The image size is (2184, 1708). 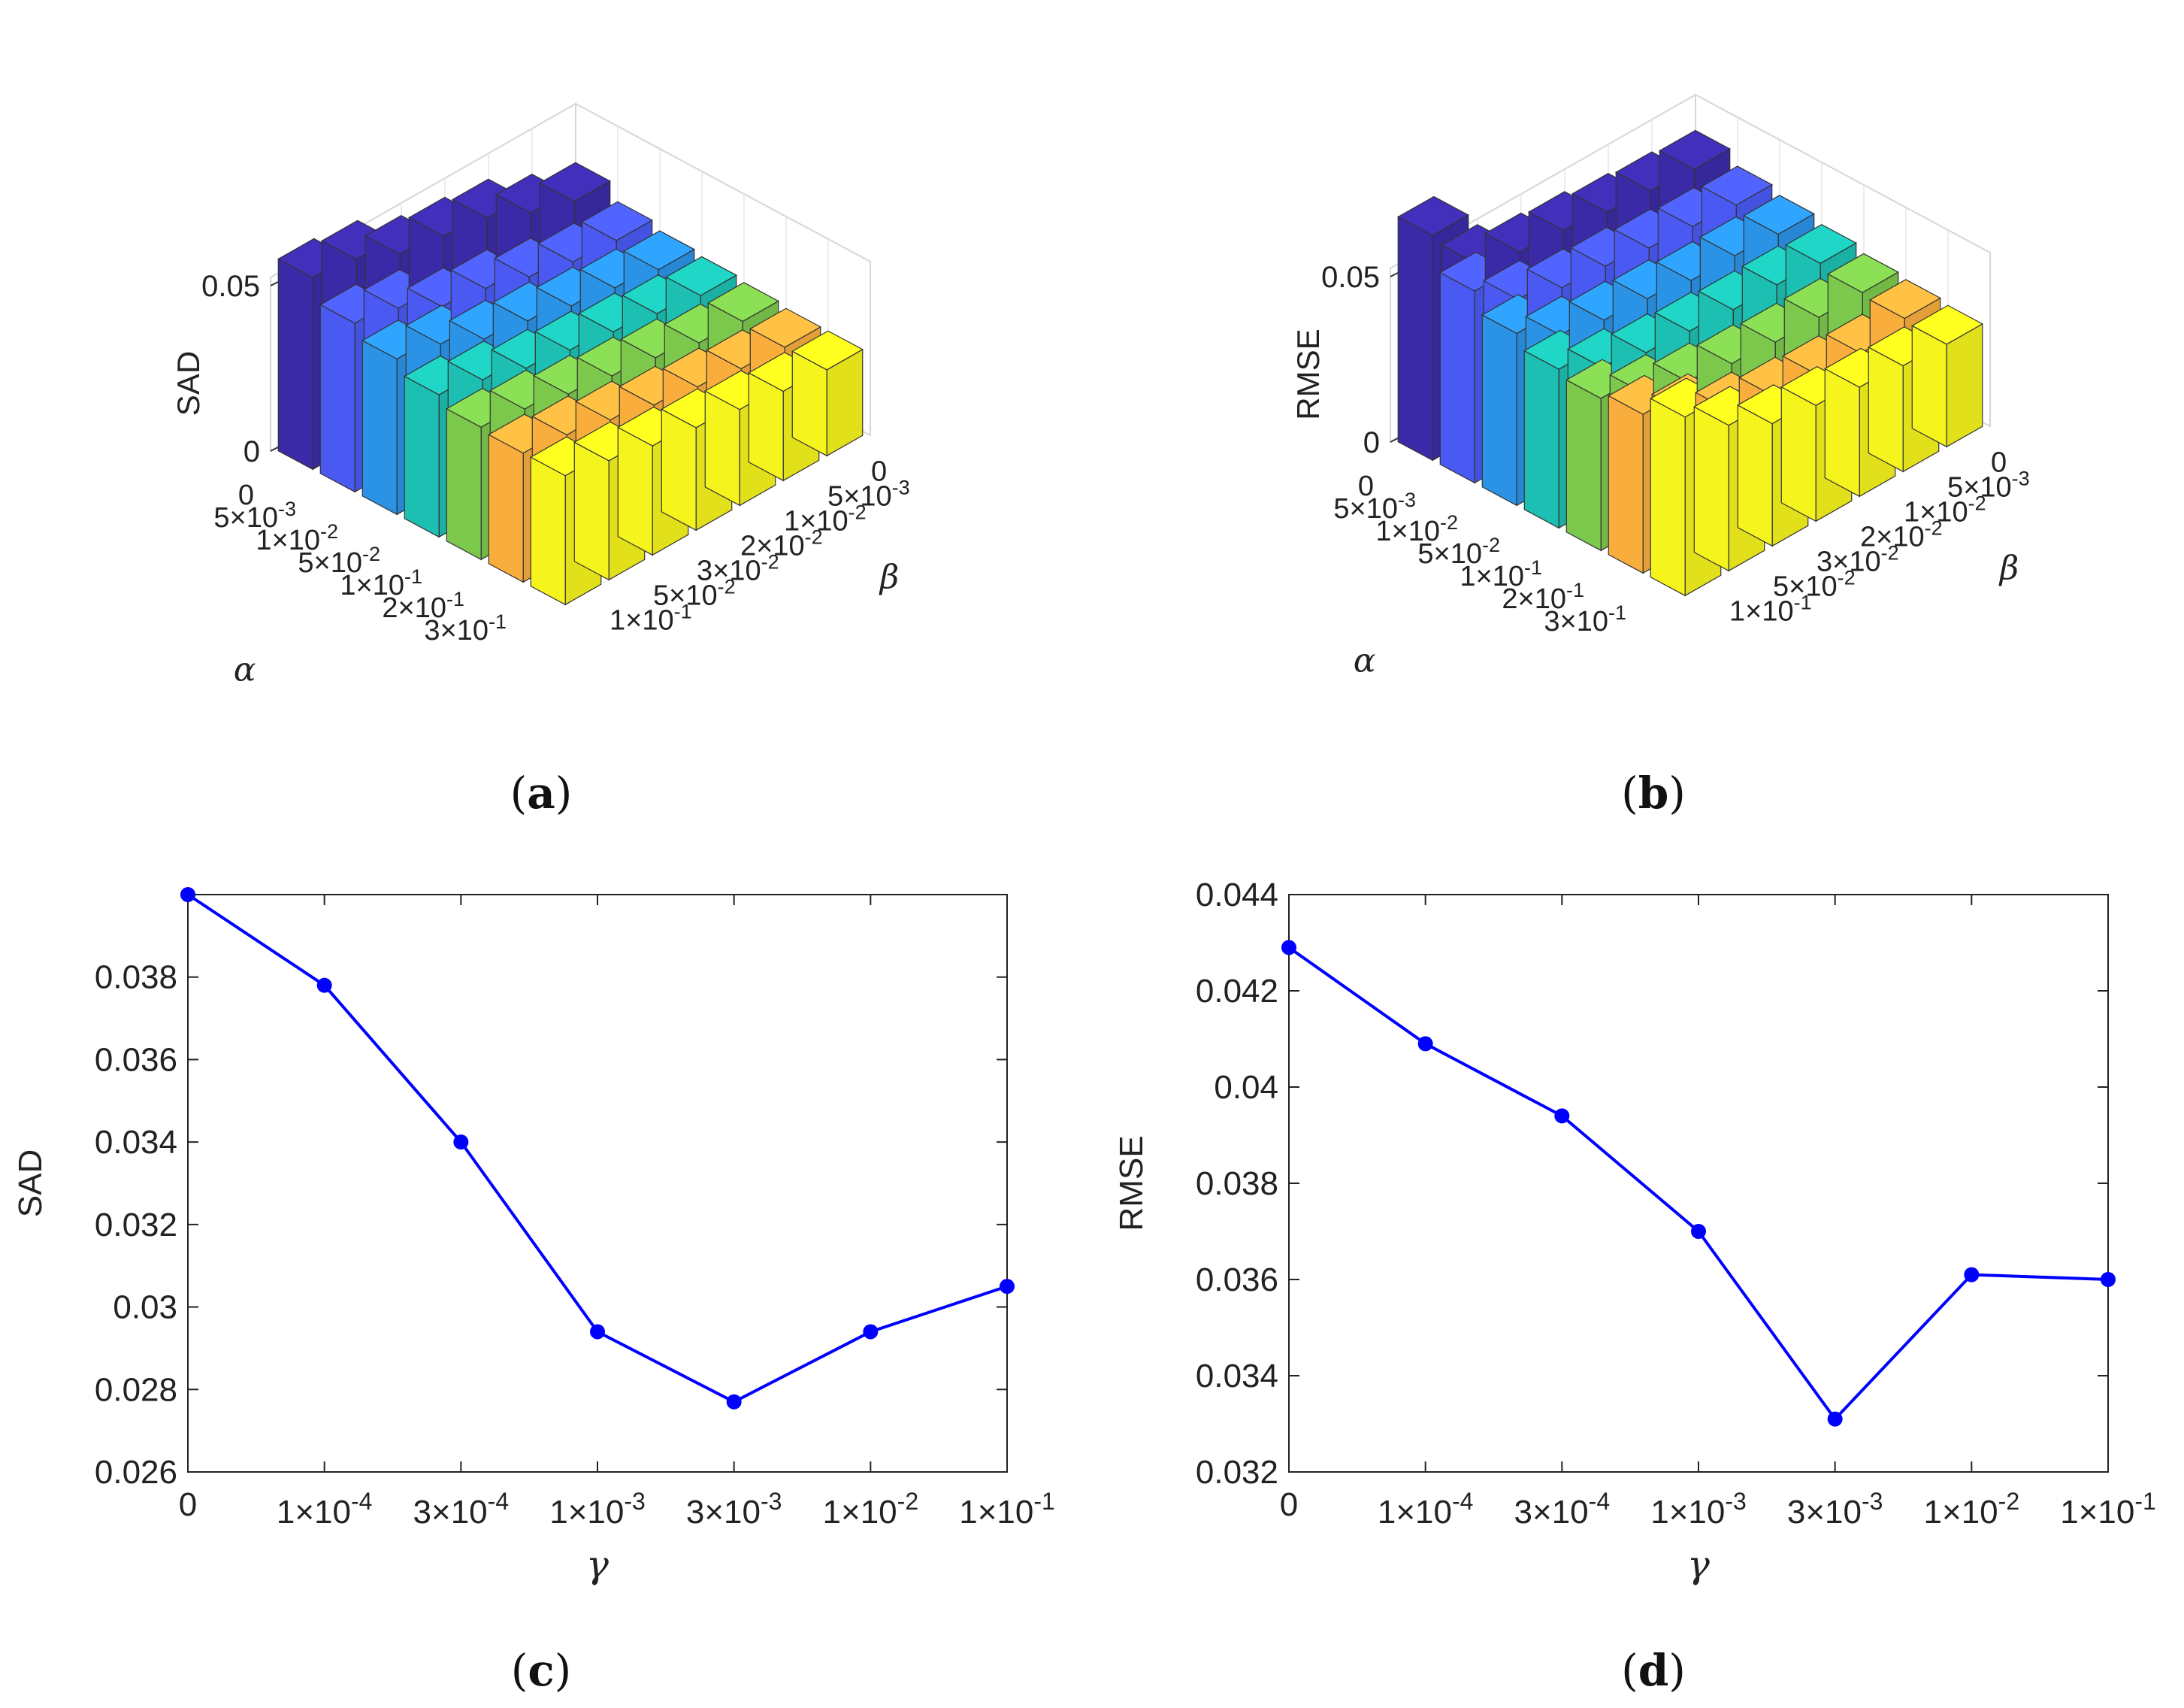 What do you see at coordinates (188, 383) in the screenshot?
I see `z-axis-label: SAD` at bounding box center [188, 383].